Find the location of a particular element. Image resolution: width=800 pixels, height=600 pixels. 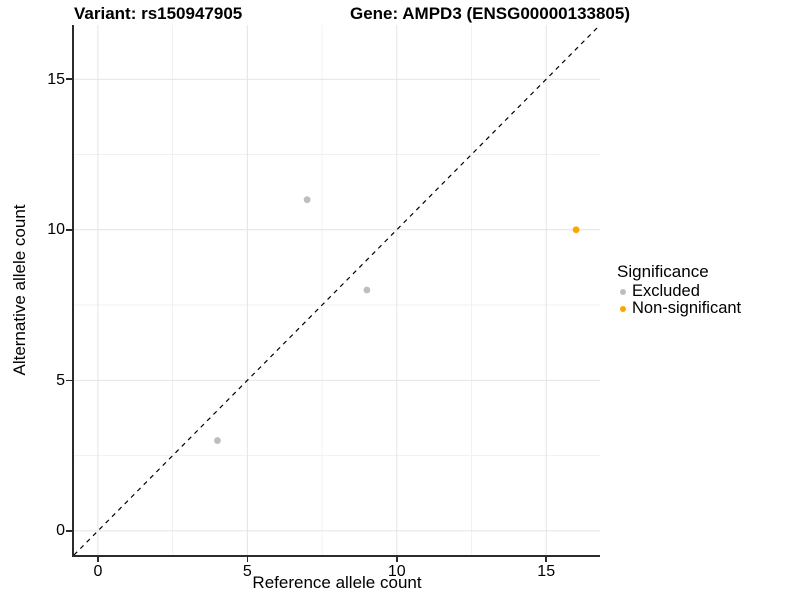

legend-item-excluded: Excluded is located at coordinates (679, 291).